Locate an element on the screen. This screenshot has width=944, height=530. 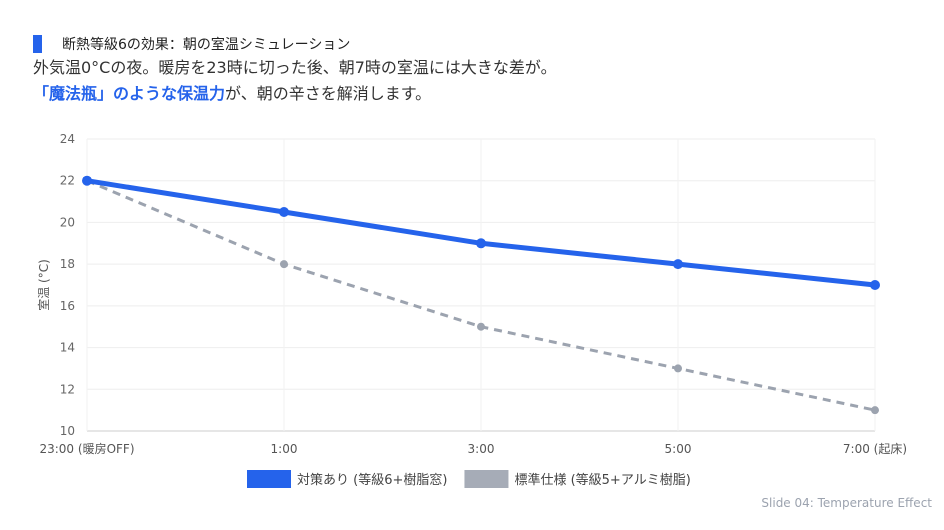
y-axis-label: 室温 (°C) is located at coordinates (43, 285).